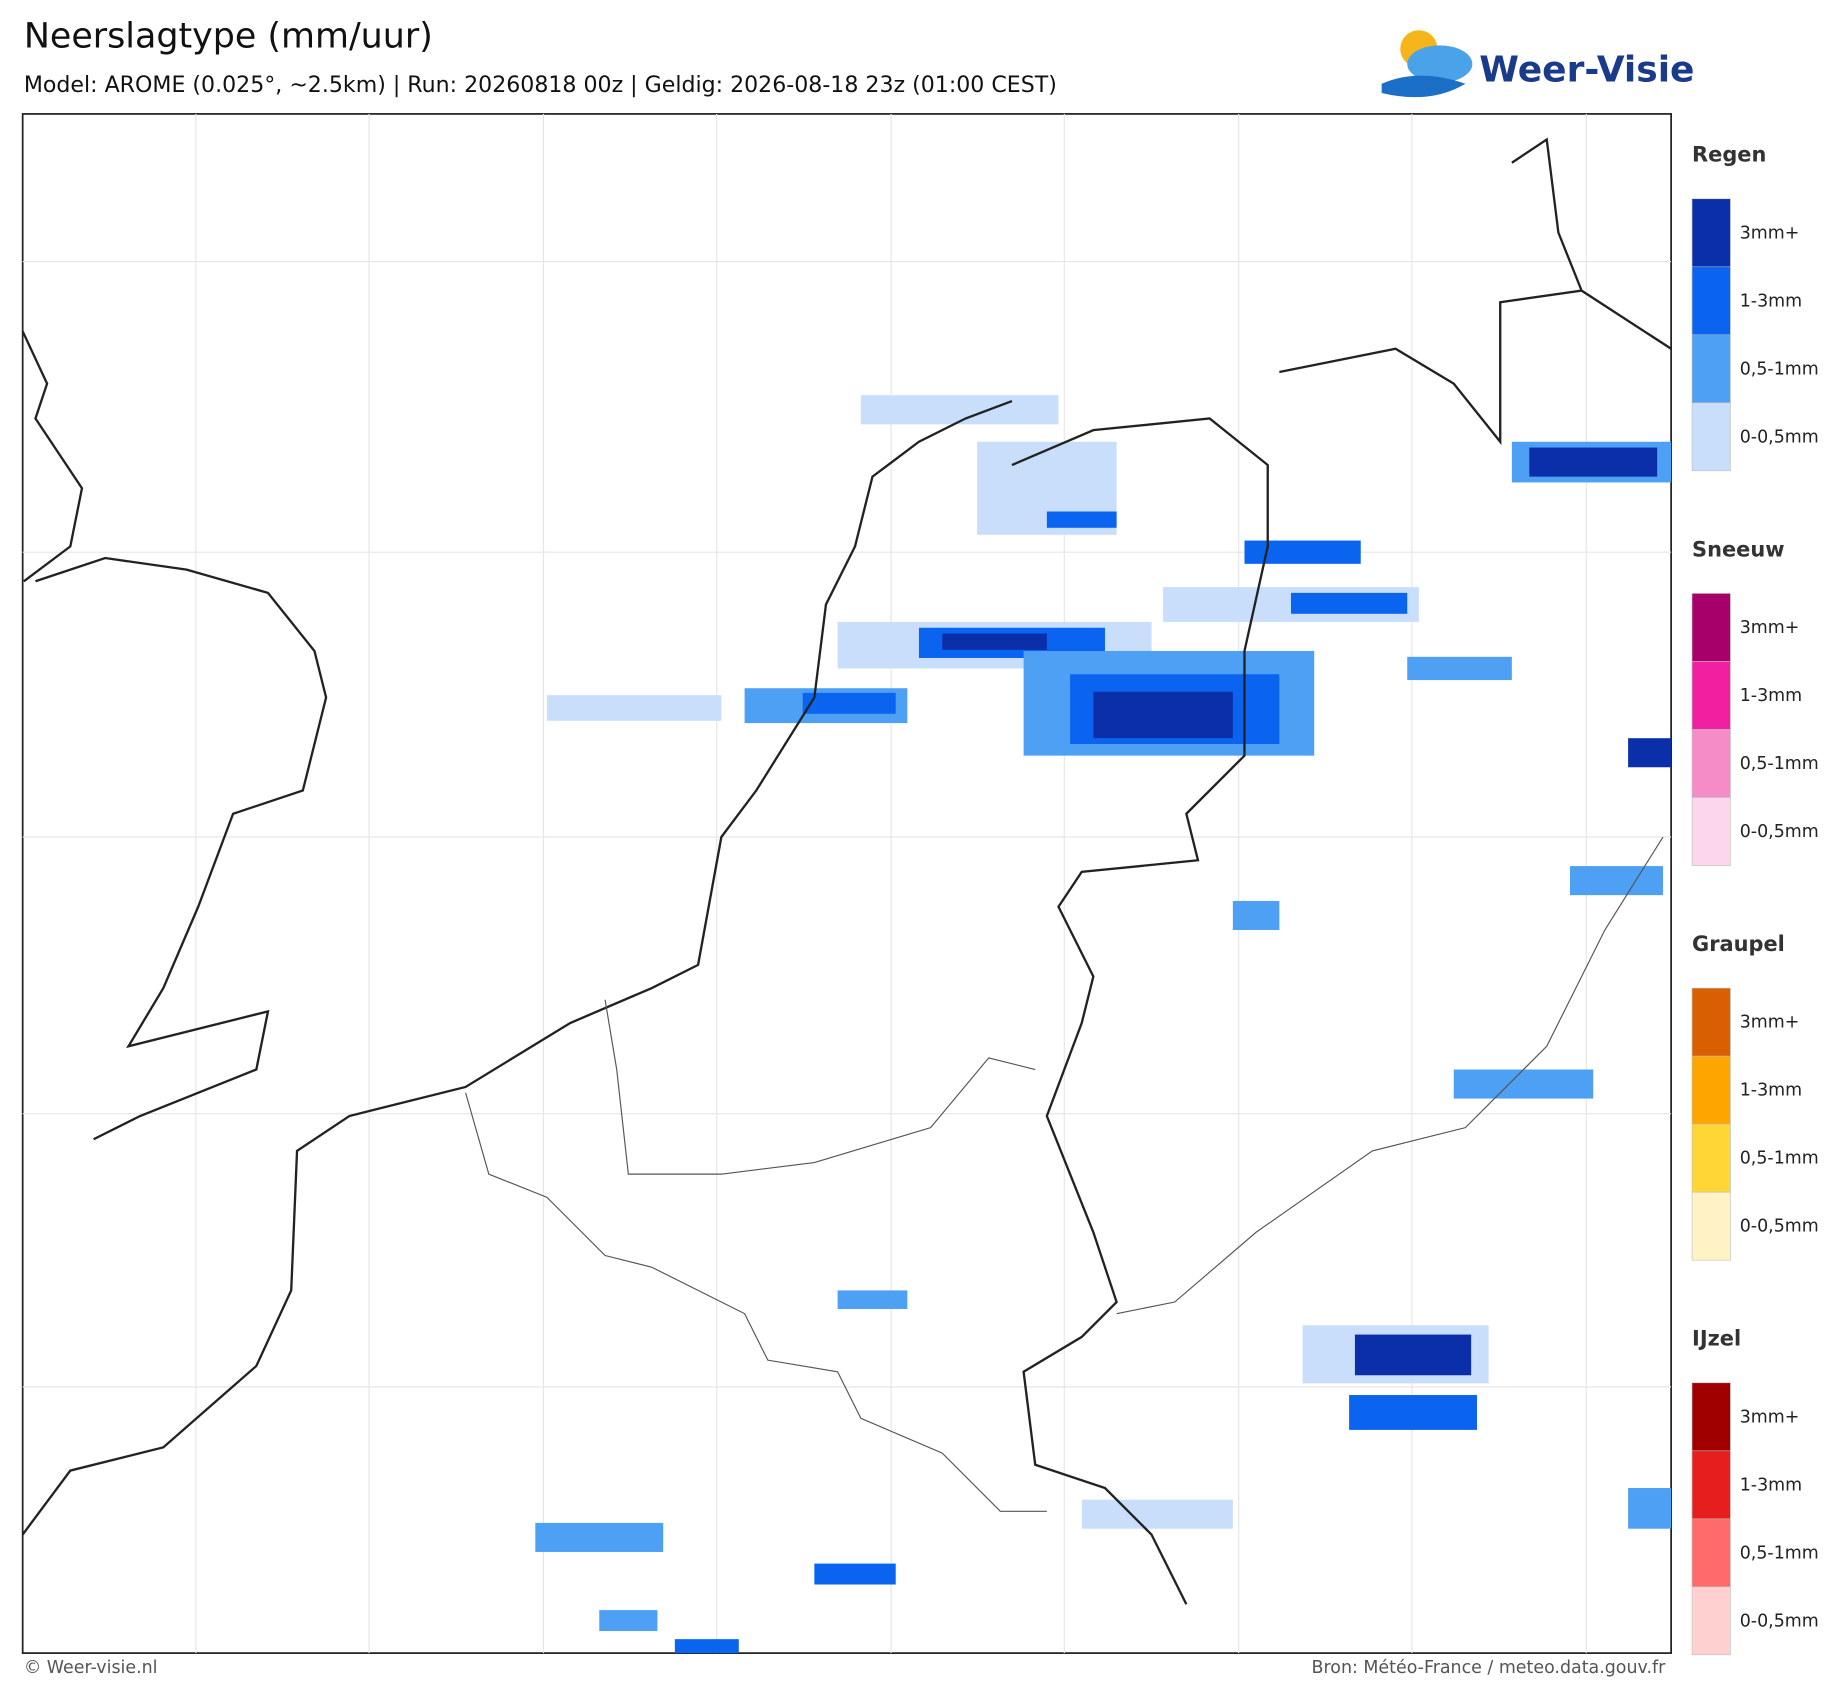 This screenshot has height=1681, width=1824. What do you see at coordinates (91, 1668) in the screenshot?
I see `footer-left: © Weer-visie.nl` at bounding box center [91, 1668].